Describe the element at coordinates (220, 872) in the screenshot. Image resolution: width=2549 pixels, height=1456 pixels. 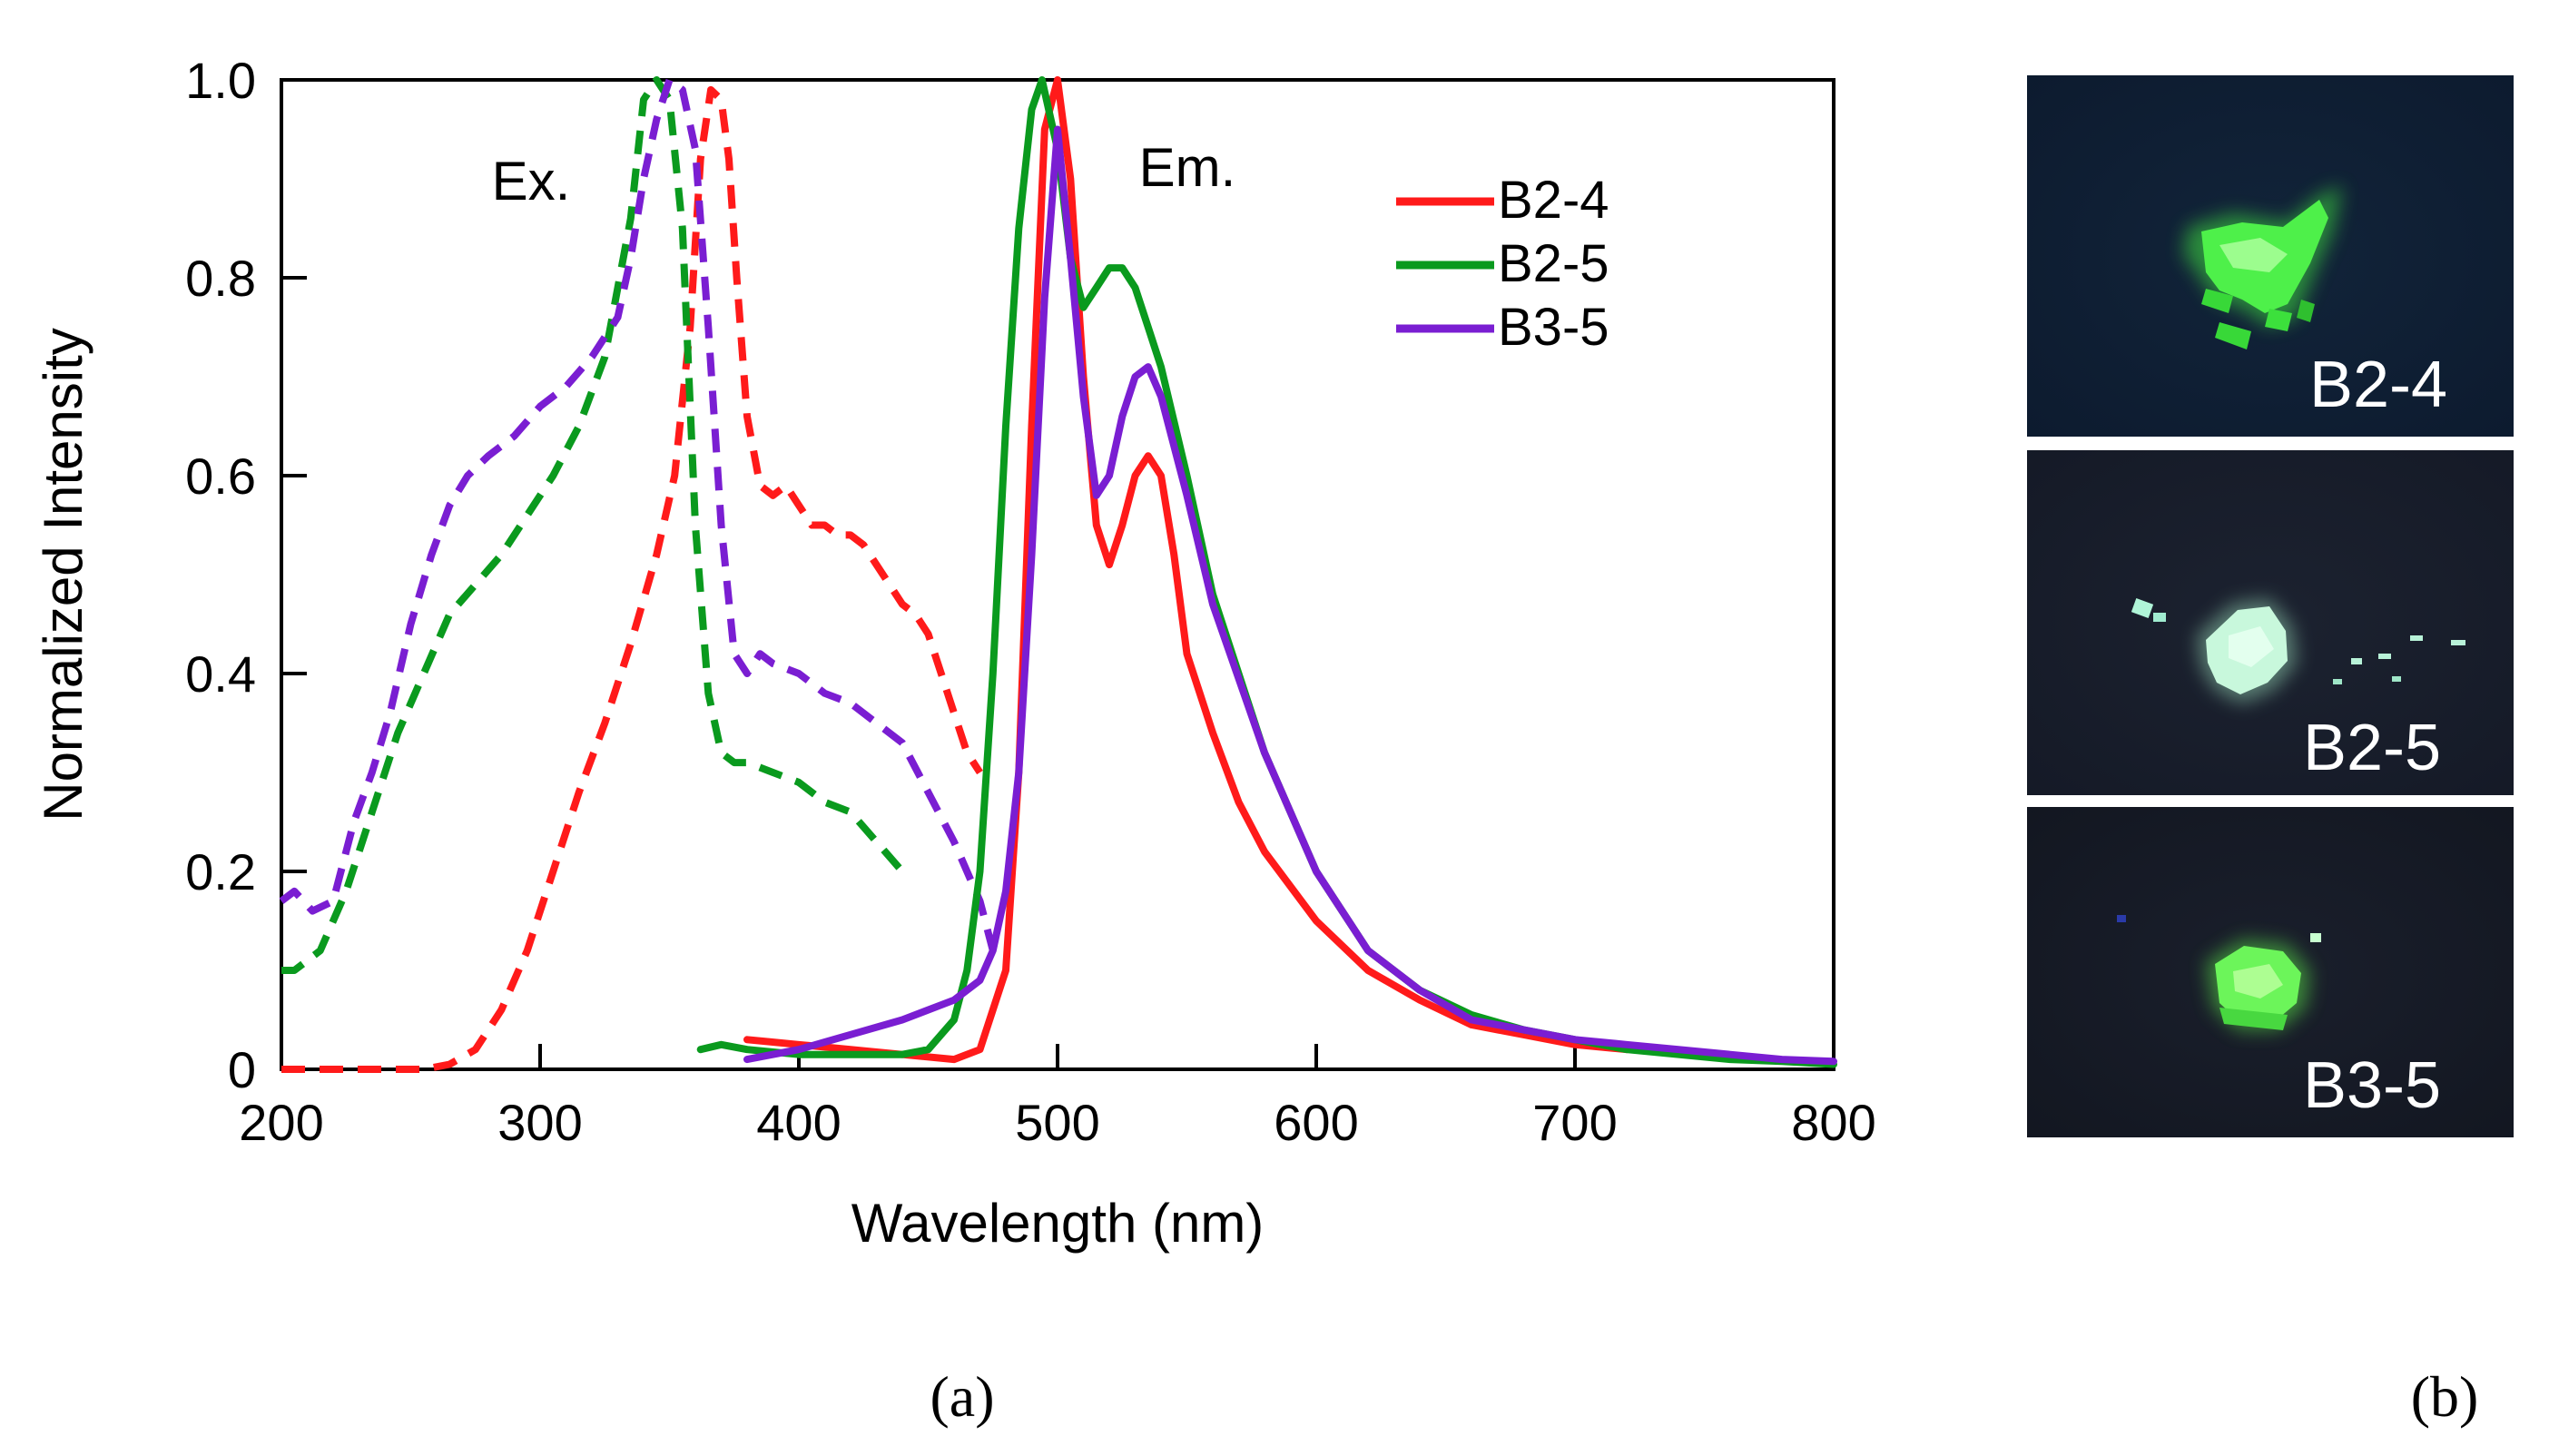
I see `y-tick-label: 0.2` at that location.